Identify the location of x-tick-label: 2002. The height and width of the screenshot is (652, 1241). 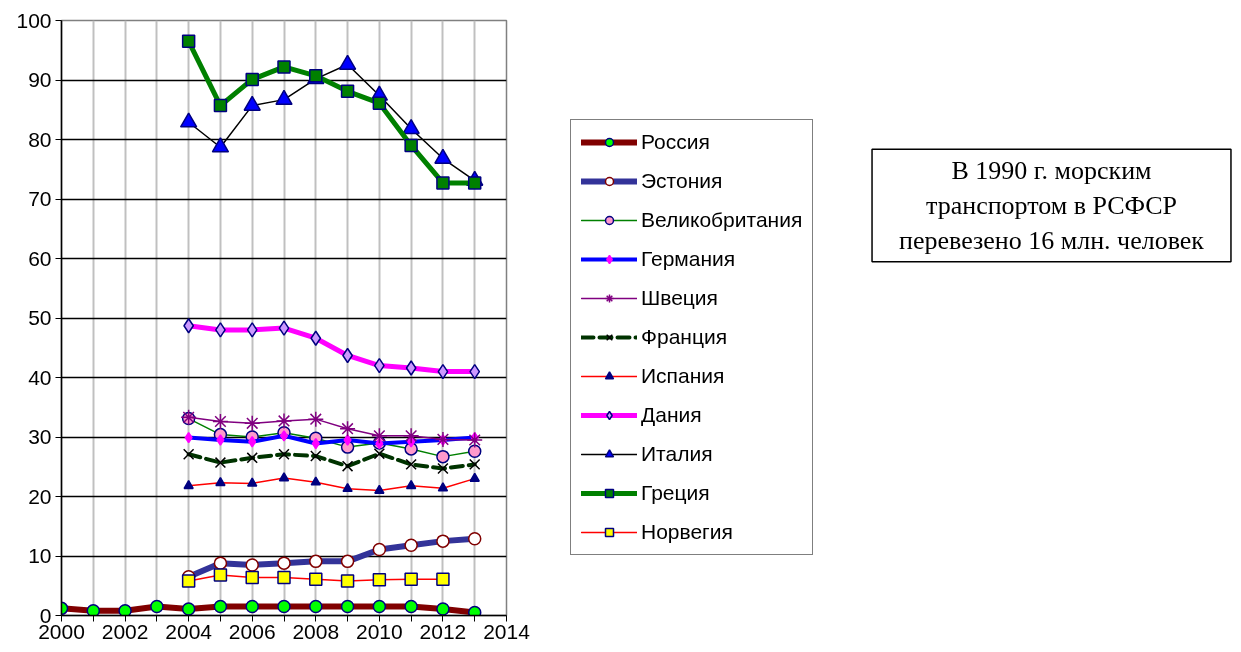
(125, 631).